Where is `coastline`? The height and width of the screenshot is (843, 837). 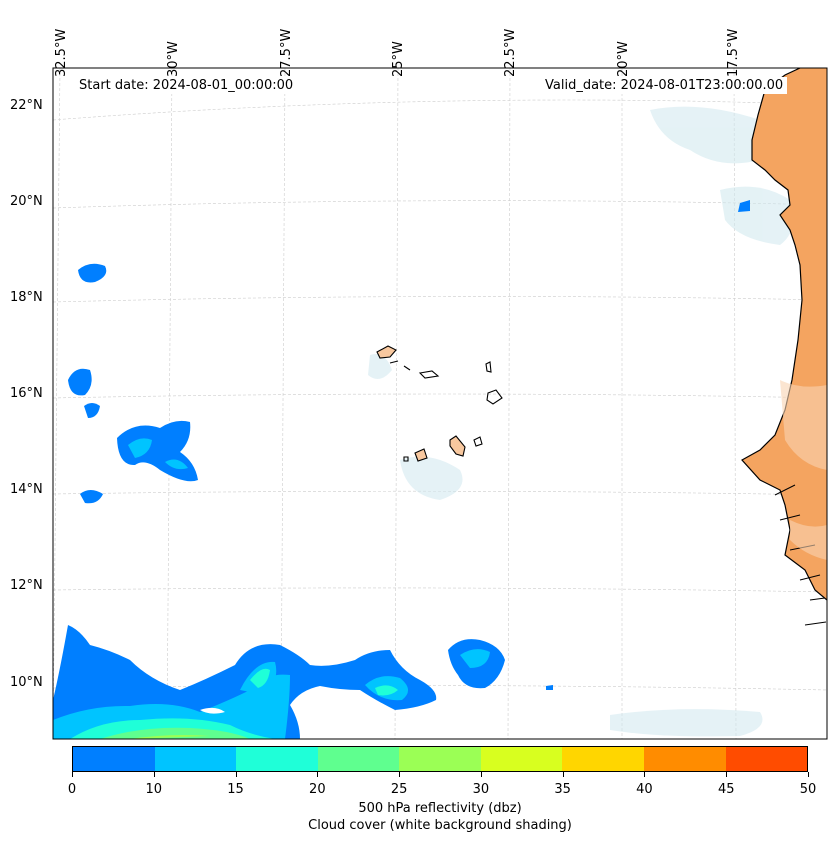
coastline is located at coordinates (784, 334).